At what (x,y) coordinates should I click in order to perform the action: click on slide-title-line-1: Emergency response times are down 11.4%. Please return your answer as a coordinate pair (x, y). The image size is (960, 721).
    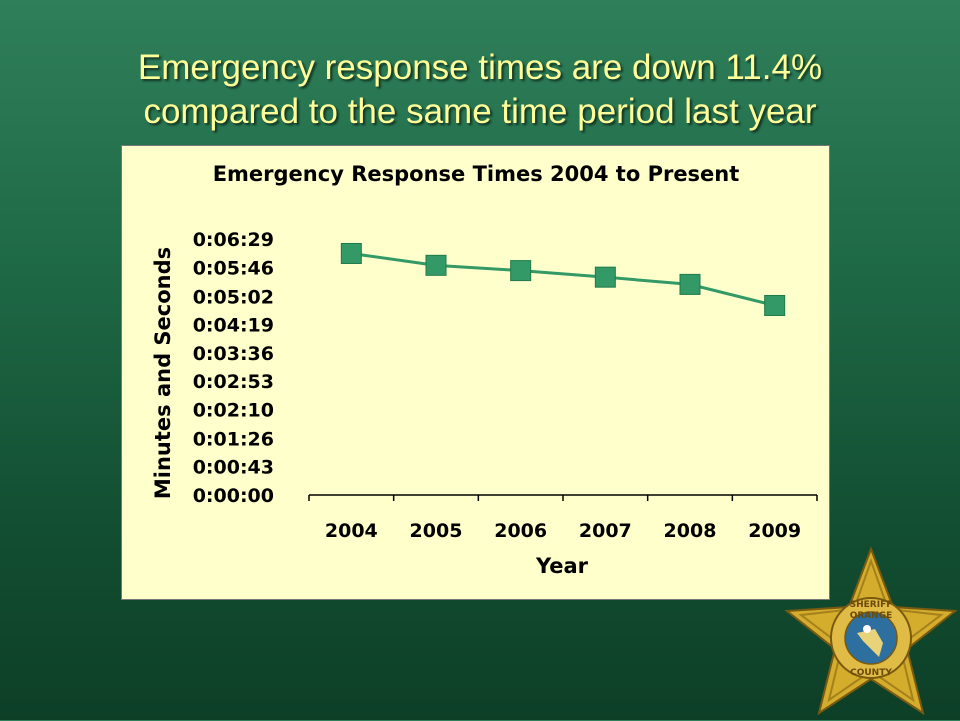
    Looking at the image, I should click on (480, 67).